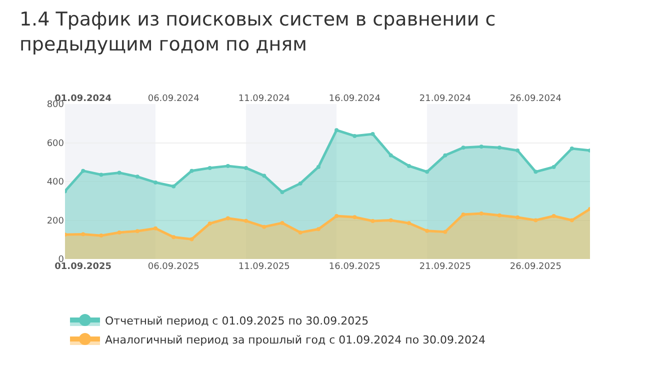 The width and height of the screenshot is (649, 365). I want to click on x-tick-label: 21.09.2025, so click(445, 267).